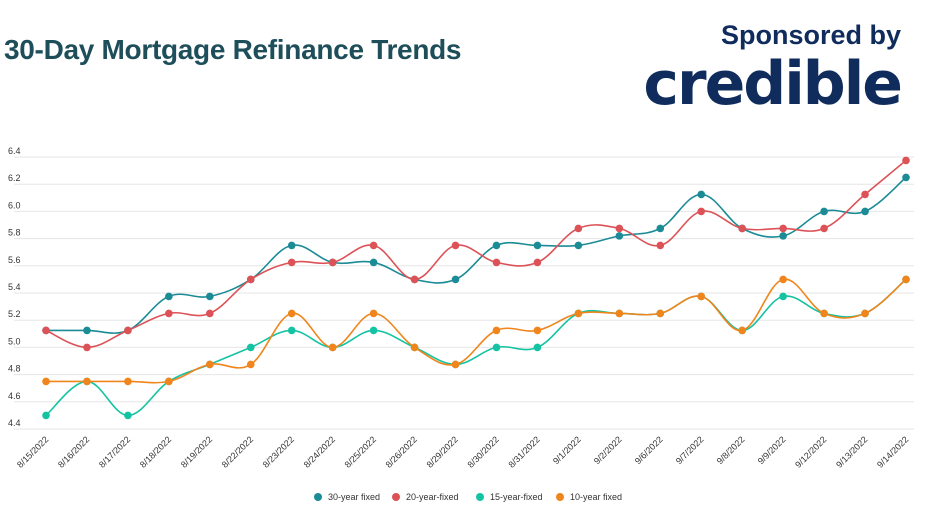  Describe the element at coordinates (892, 451) in the screenshot. I see `x-tick-label: 9/14/2022` at that location.